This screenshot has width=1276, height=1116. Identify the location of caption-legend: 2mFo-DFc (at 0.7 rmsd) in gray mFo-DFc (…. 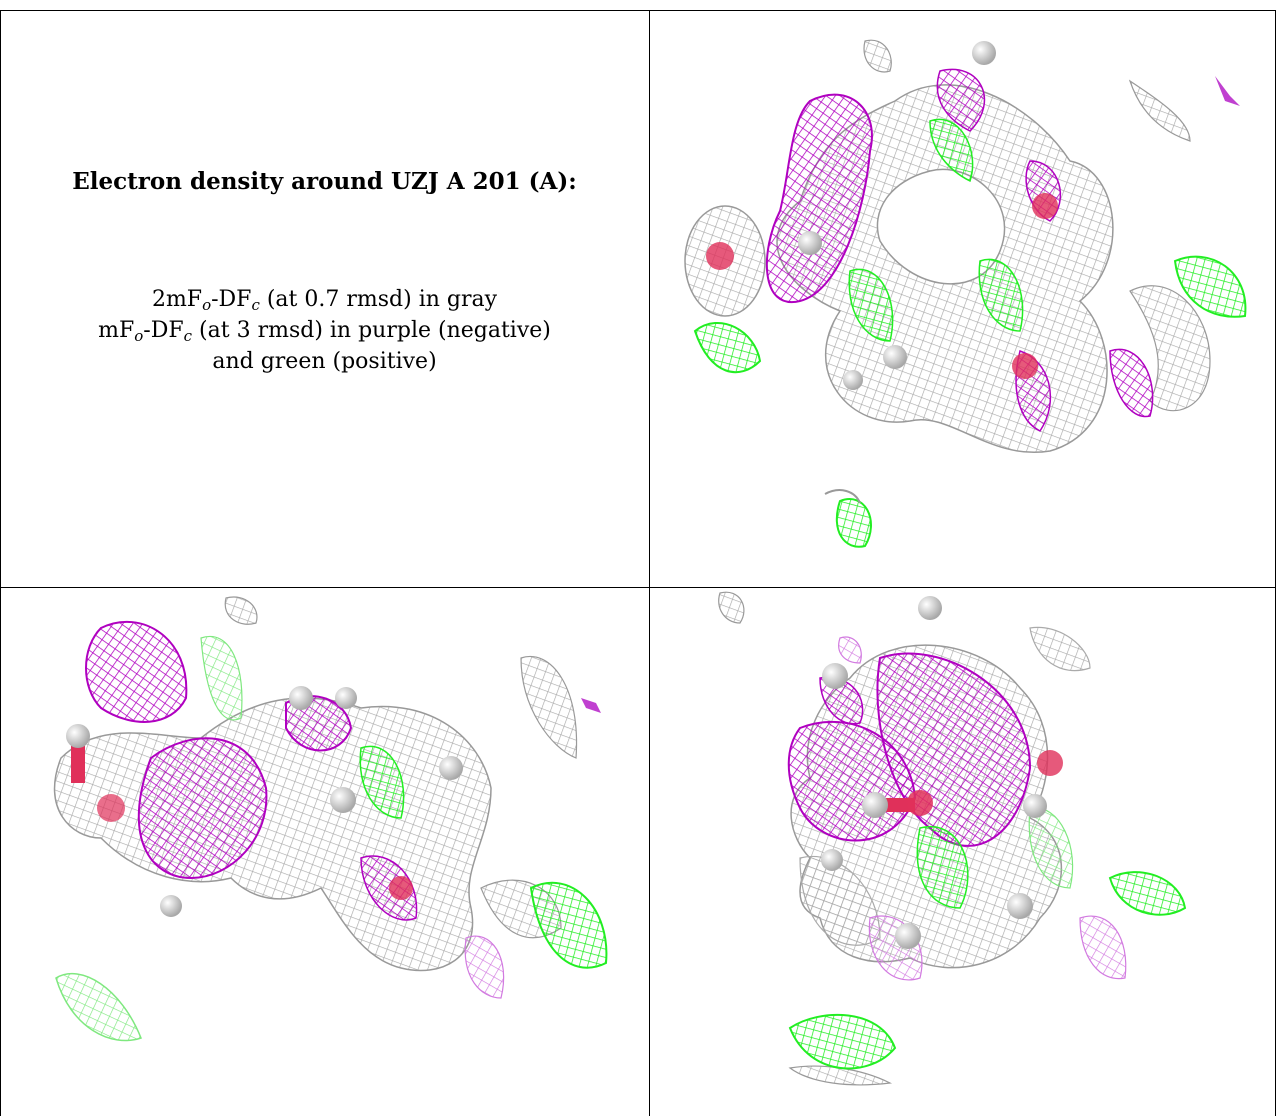
(324, 330).